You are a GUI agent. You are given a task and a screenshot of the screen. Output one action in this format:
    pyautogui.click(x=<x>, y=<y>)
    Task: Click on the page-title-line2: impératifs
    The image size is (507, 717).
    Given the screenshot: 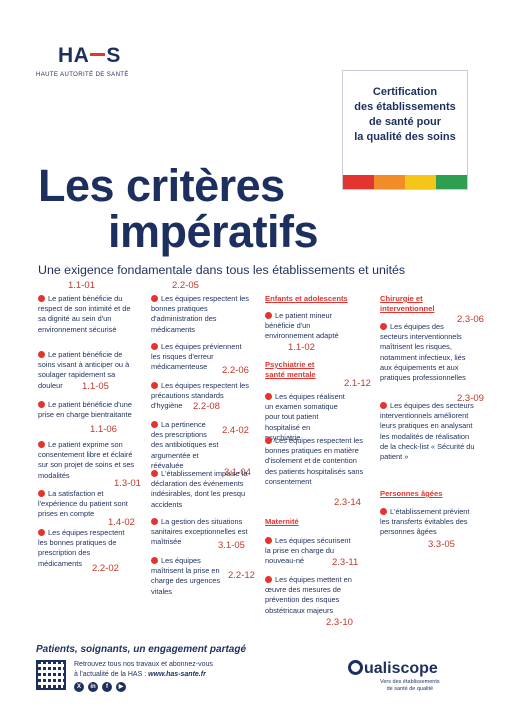 What is the action you would take?
    pyautogui.click(x=213, y=231)
    